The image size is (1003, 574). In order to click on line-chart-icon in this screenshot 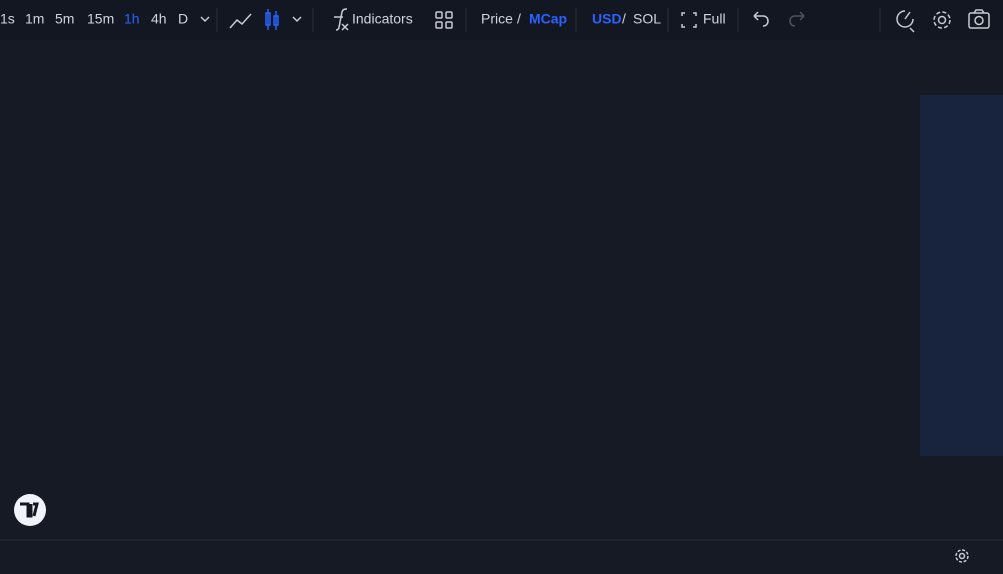, I will do `click(240, 21)`.